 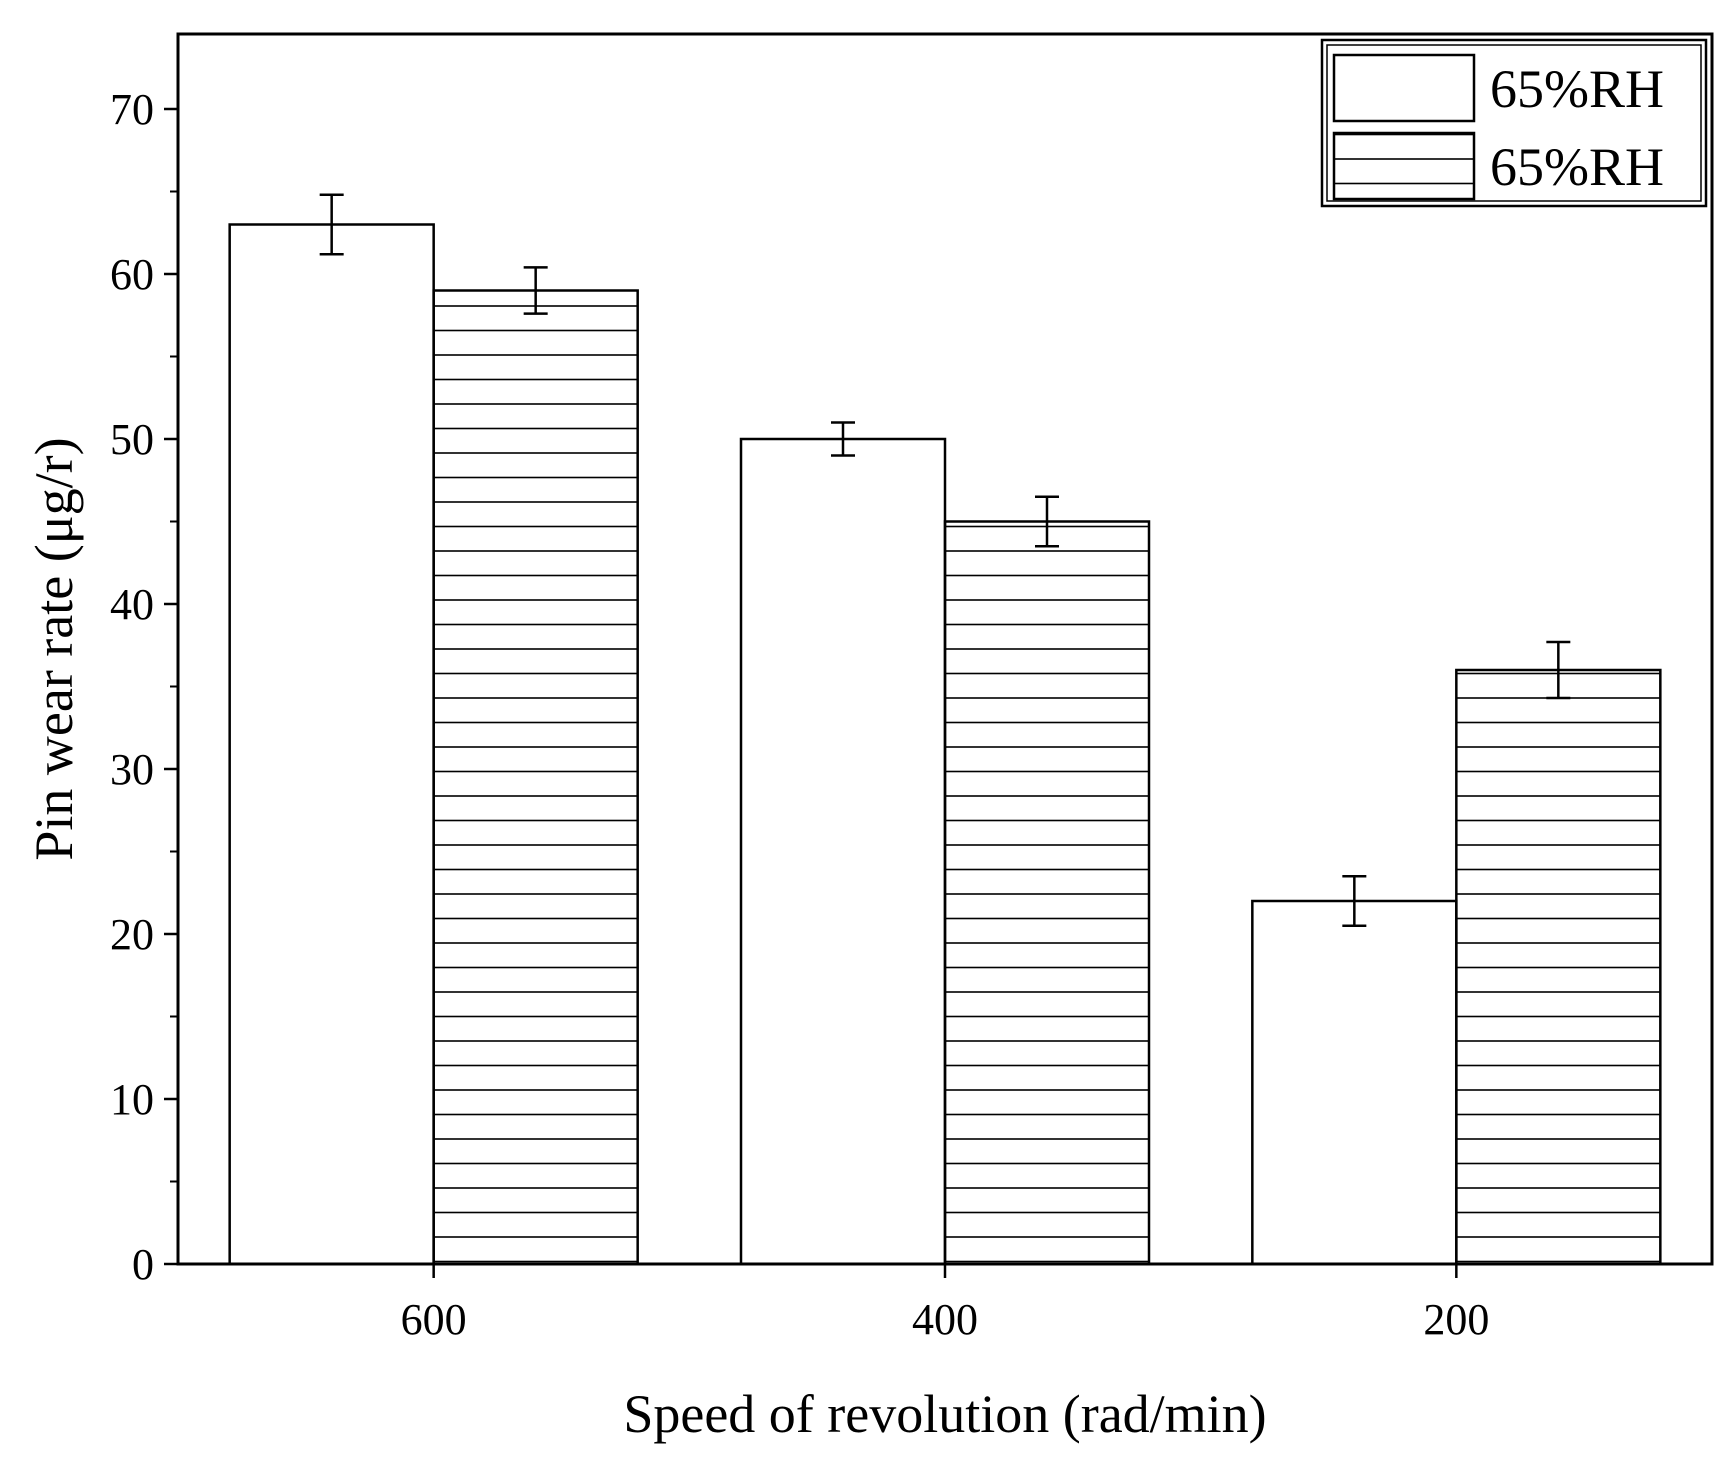 I want to click on y-tick-label-0: 0, so click(x=143, y=1264).